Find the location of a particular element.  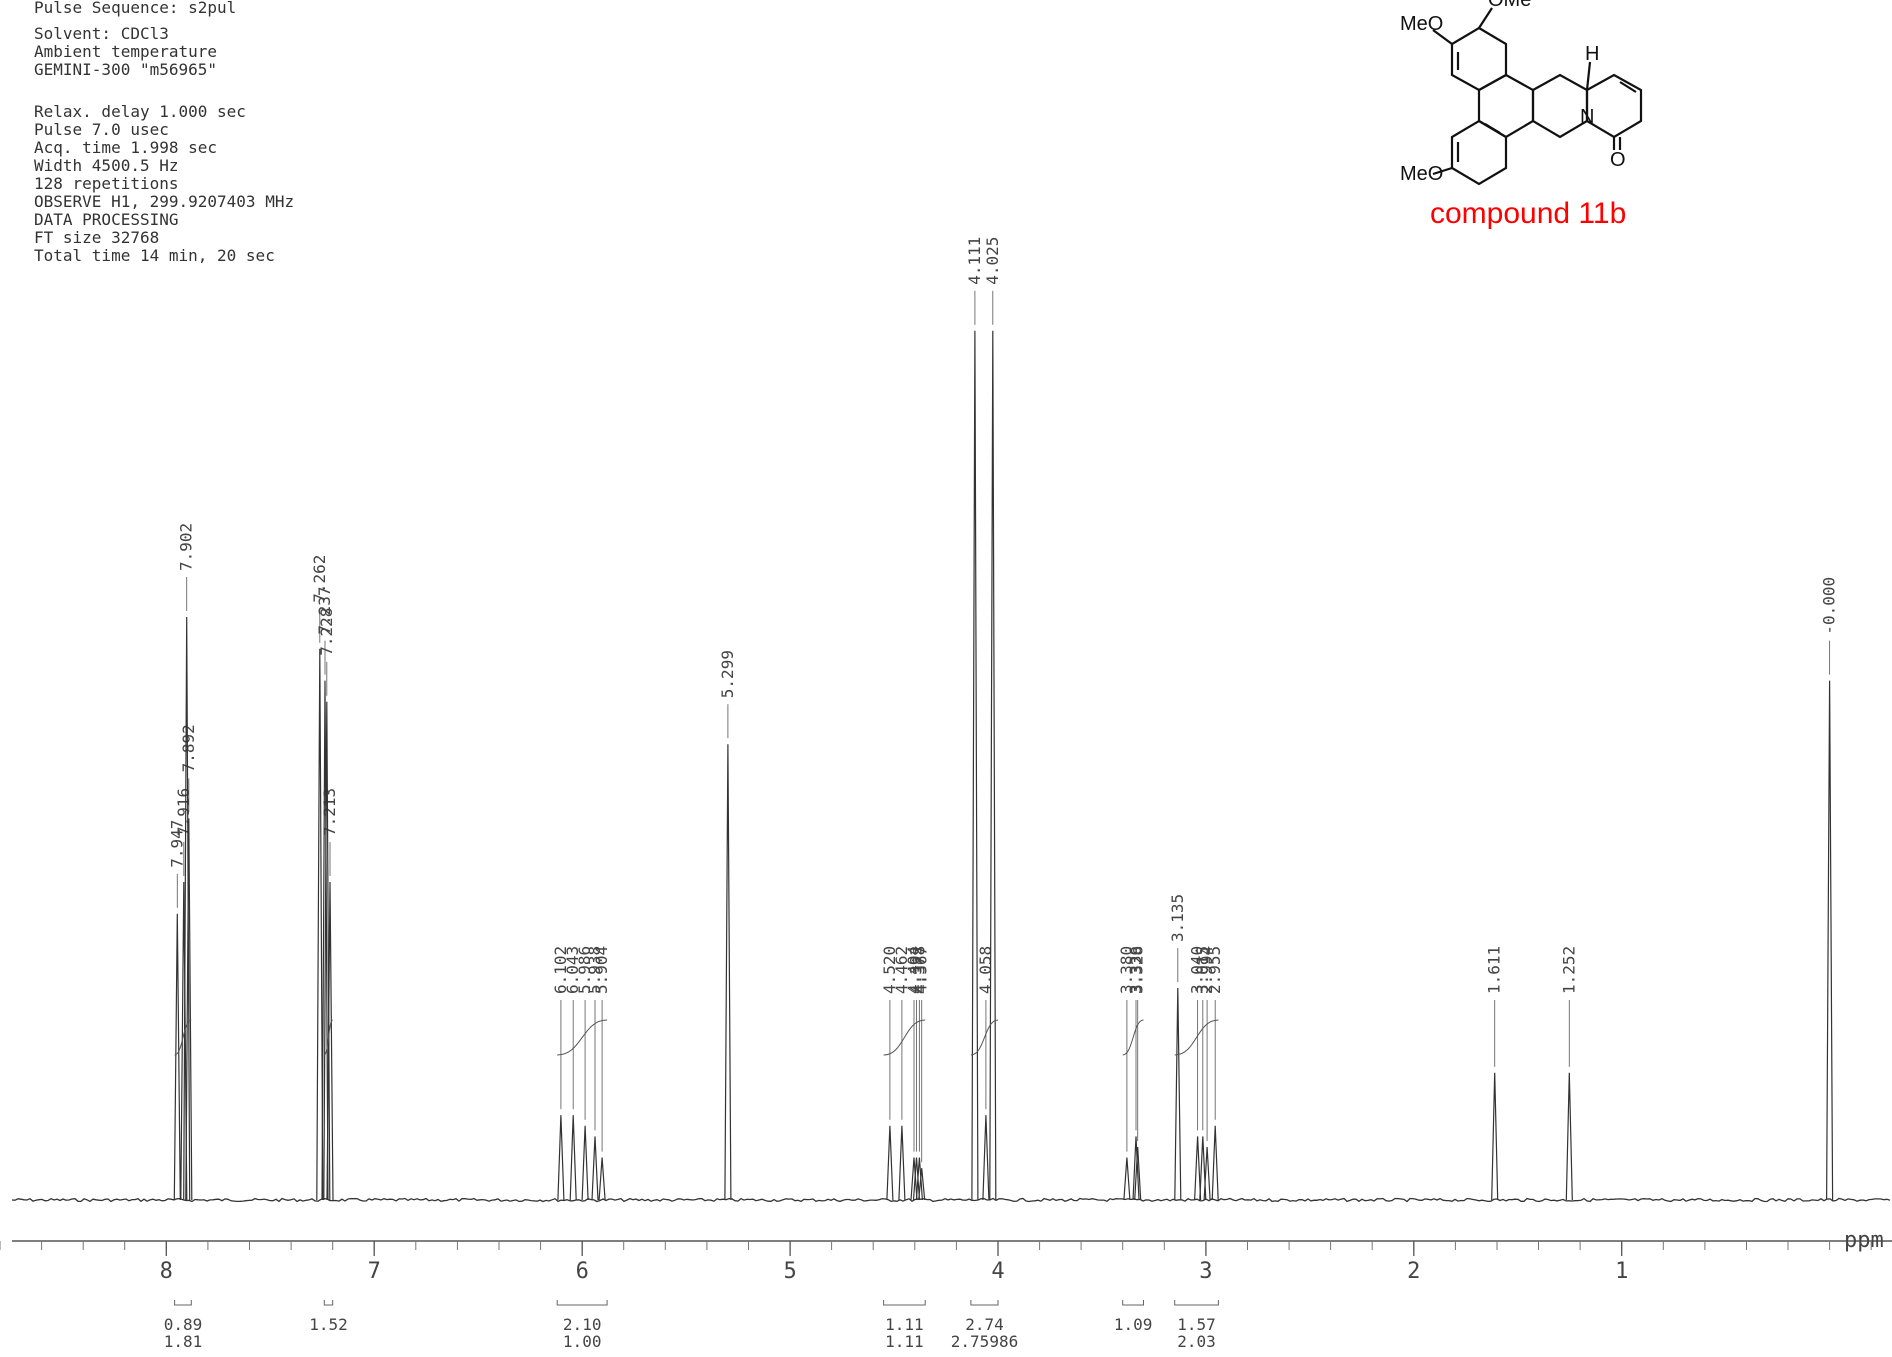

peak-label: 4.392 is located at coordinates (916, 970).